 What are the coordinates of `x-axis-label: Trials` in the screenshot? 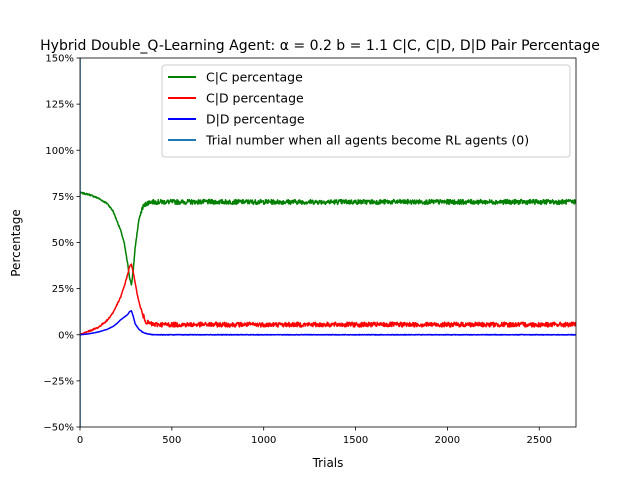 It's located at (328, 463).